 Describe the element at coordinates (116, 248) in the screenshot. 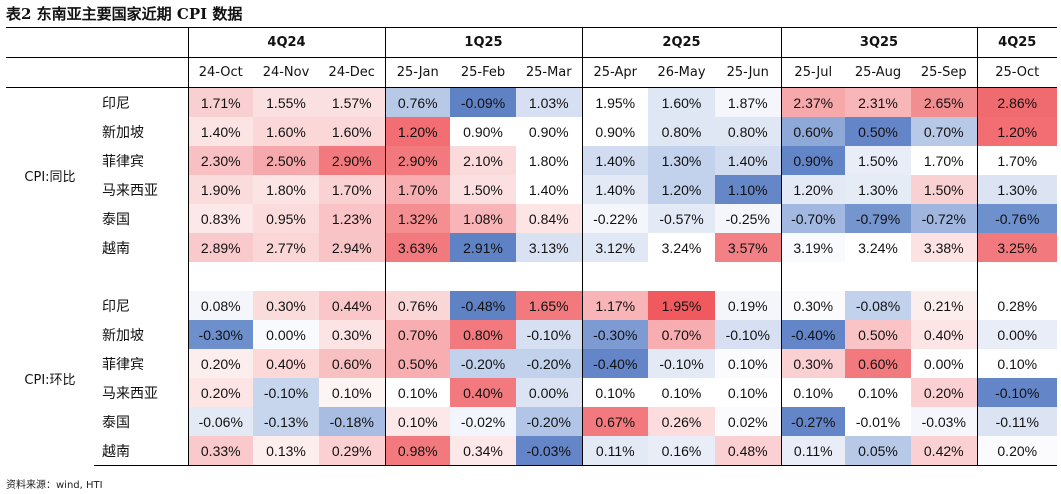

I see `country-label: 越南` at that location.